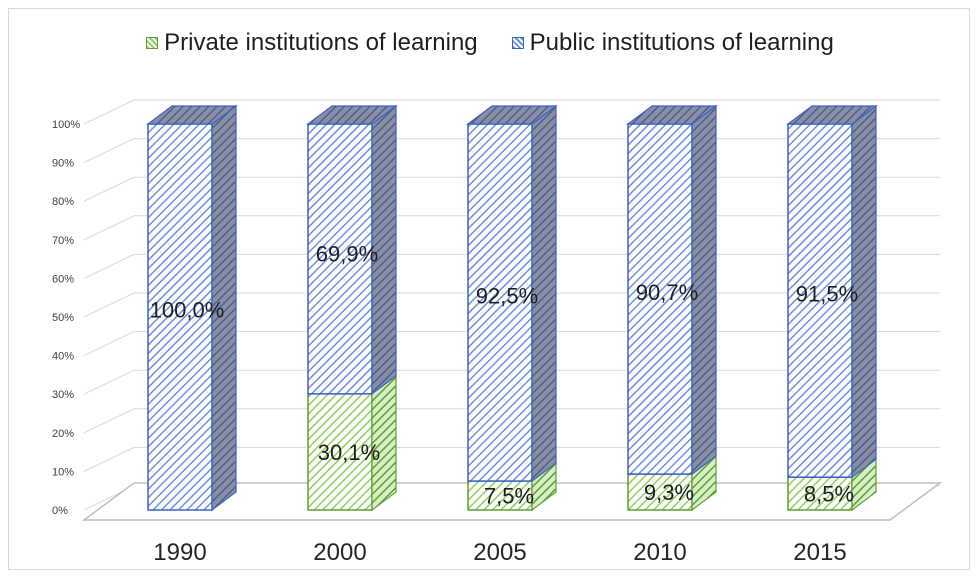 The width and height of the screenshot is (980, 579). What do you see at coordinates (63, 318) in the screenshot?
I see `y-tick-label-50: 50%` at bounding box center [63, 318].